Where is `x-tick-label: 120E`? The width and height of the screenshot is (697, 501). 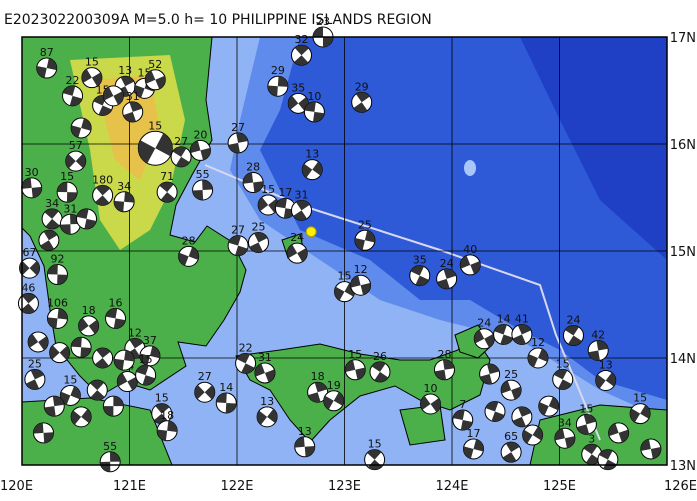 x-tick-label: 120E is located at coordinates (16, 486).